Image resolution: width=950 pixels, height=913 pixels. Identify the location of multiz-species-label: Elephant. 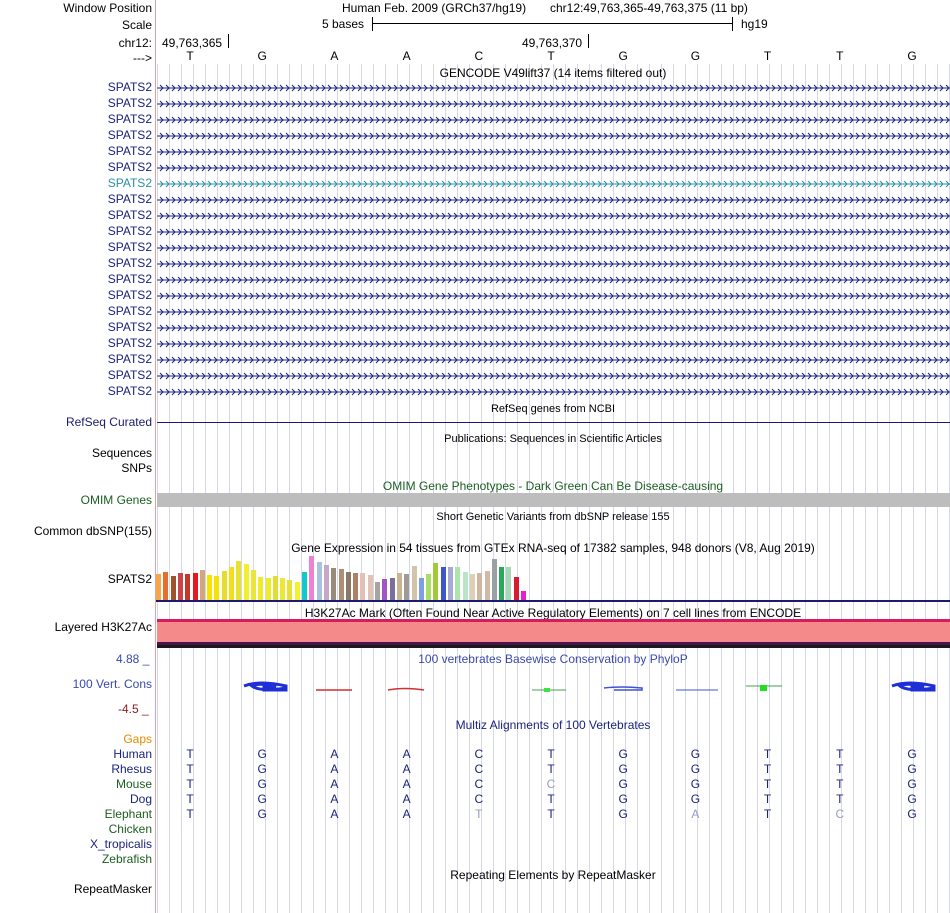
(128, 814).